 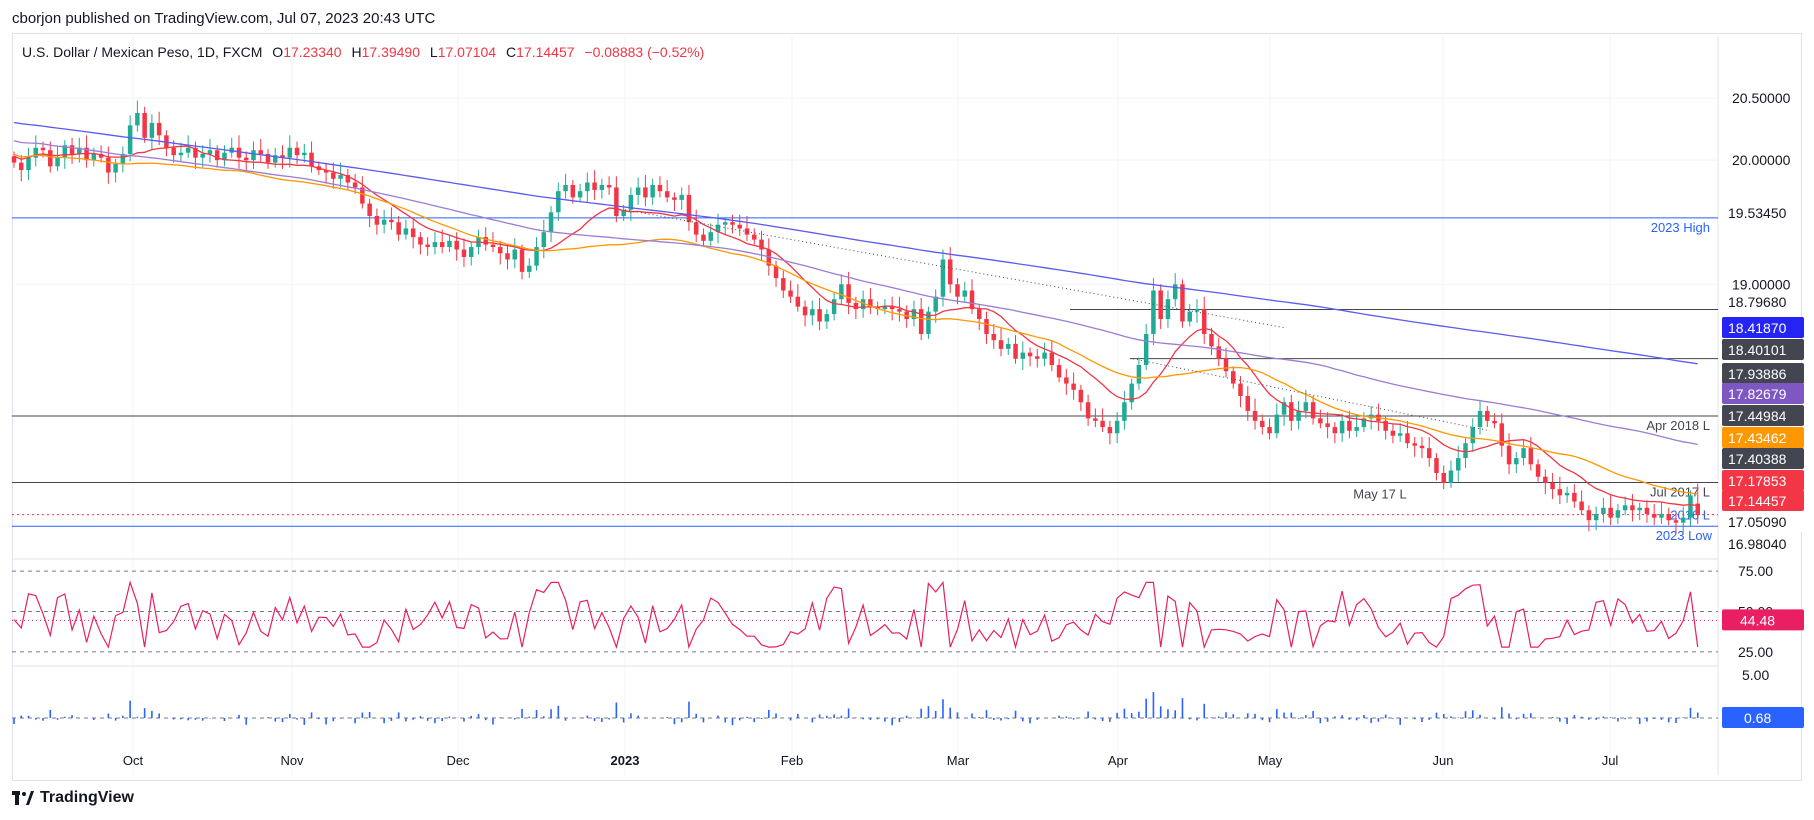 What do you see at coordinates (958, 760) in the screenshot?
I see `x-tick-label: Mar` at bounding box center [958, 760].